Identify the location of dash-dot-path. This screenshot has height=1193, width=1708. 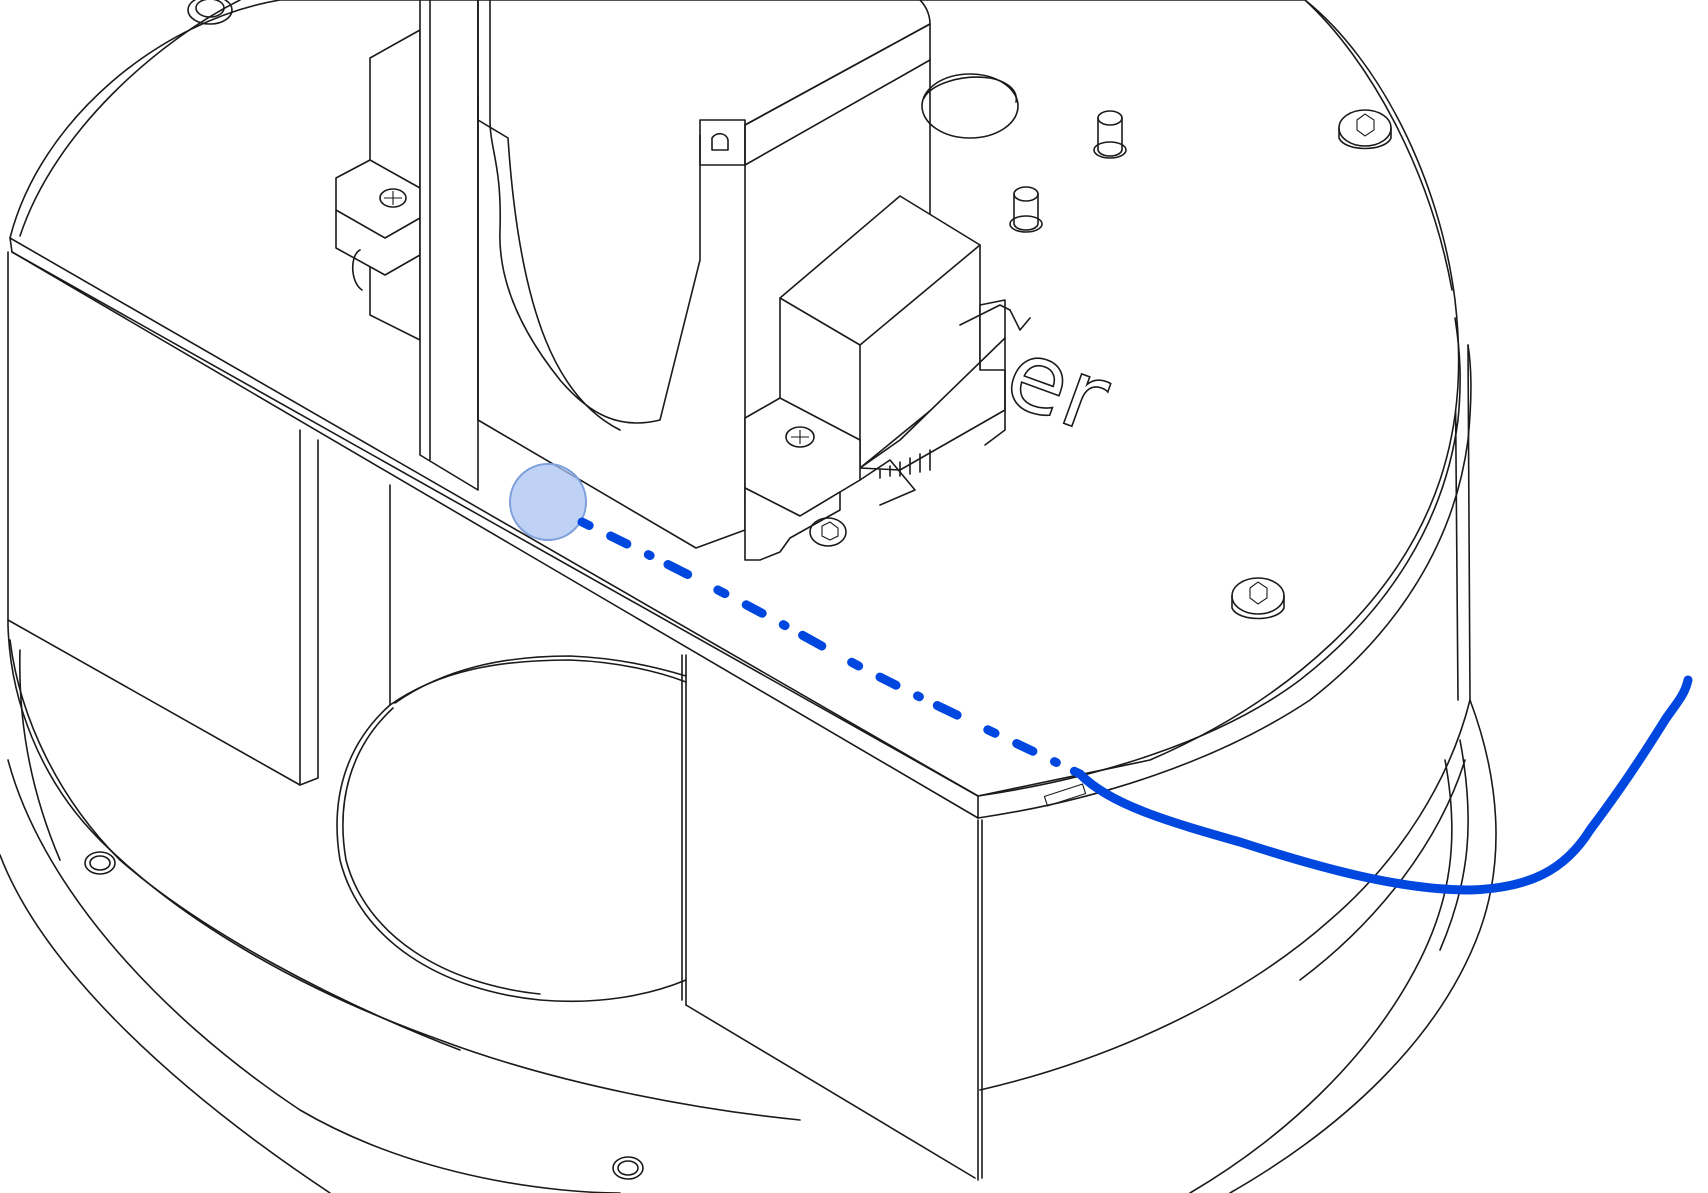
(831, 648).